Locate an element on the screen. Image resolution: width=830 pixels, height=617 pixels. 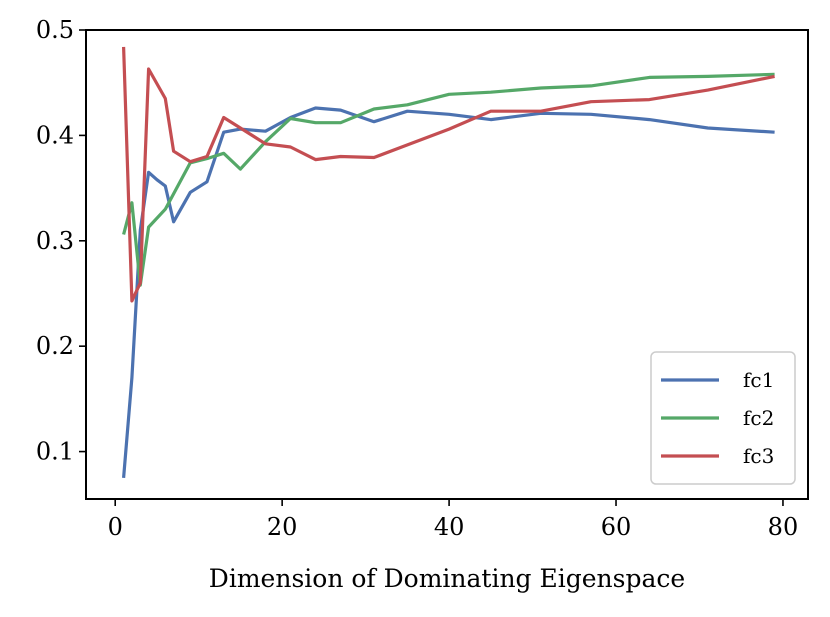
x-tick-label: 20 is located at coordinates (282, 527).